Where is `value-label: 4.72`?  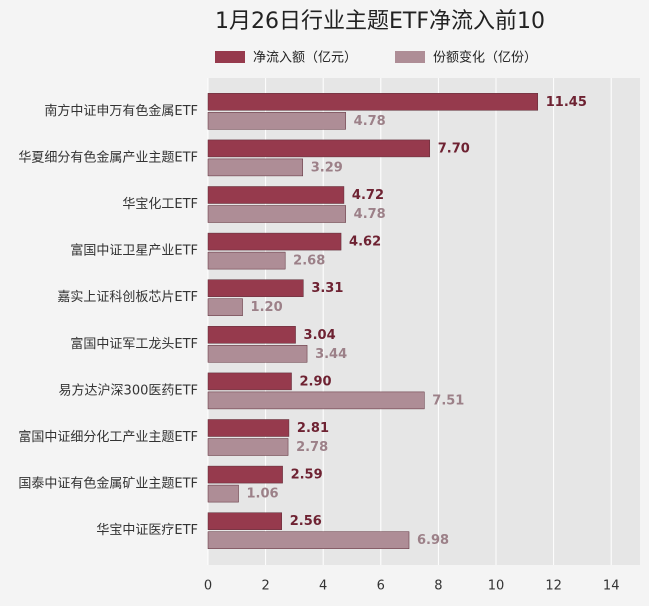 value-label: 4.72 is located at coordinates (368, 195).